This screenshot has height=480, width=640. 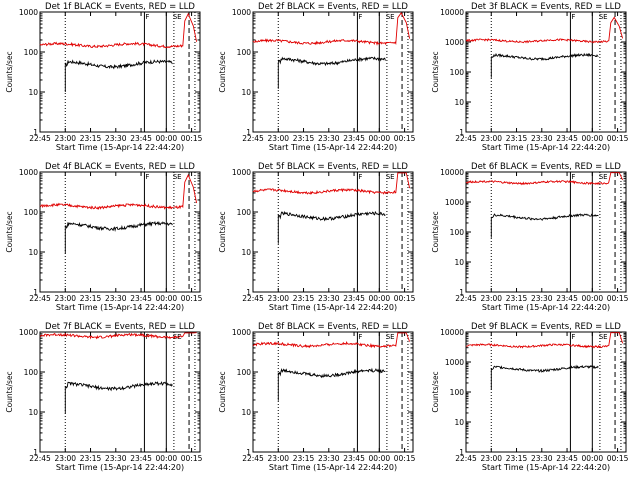 I want to click on x-axis-label: Start Time (15-Apr-14 22:44:20), so click(x=333, y=147).